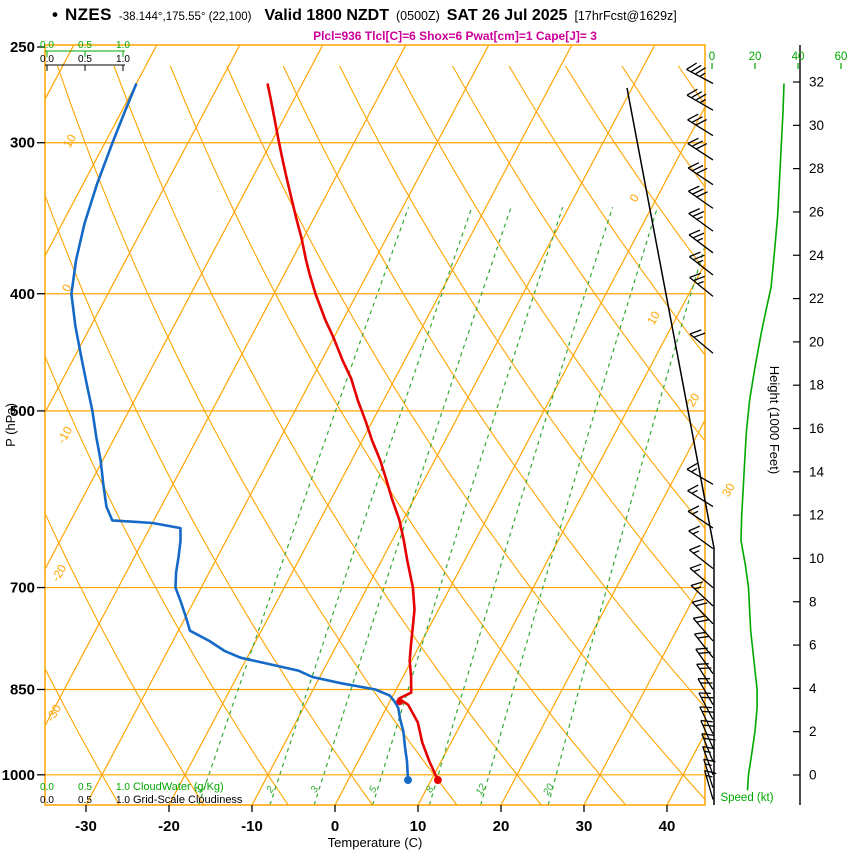  I want to click on cloudiness-axis-title: Grid-Scale Cloudiness, so click(188, 800).